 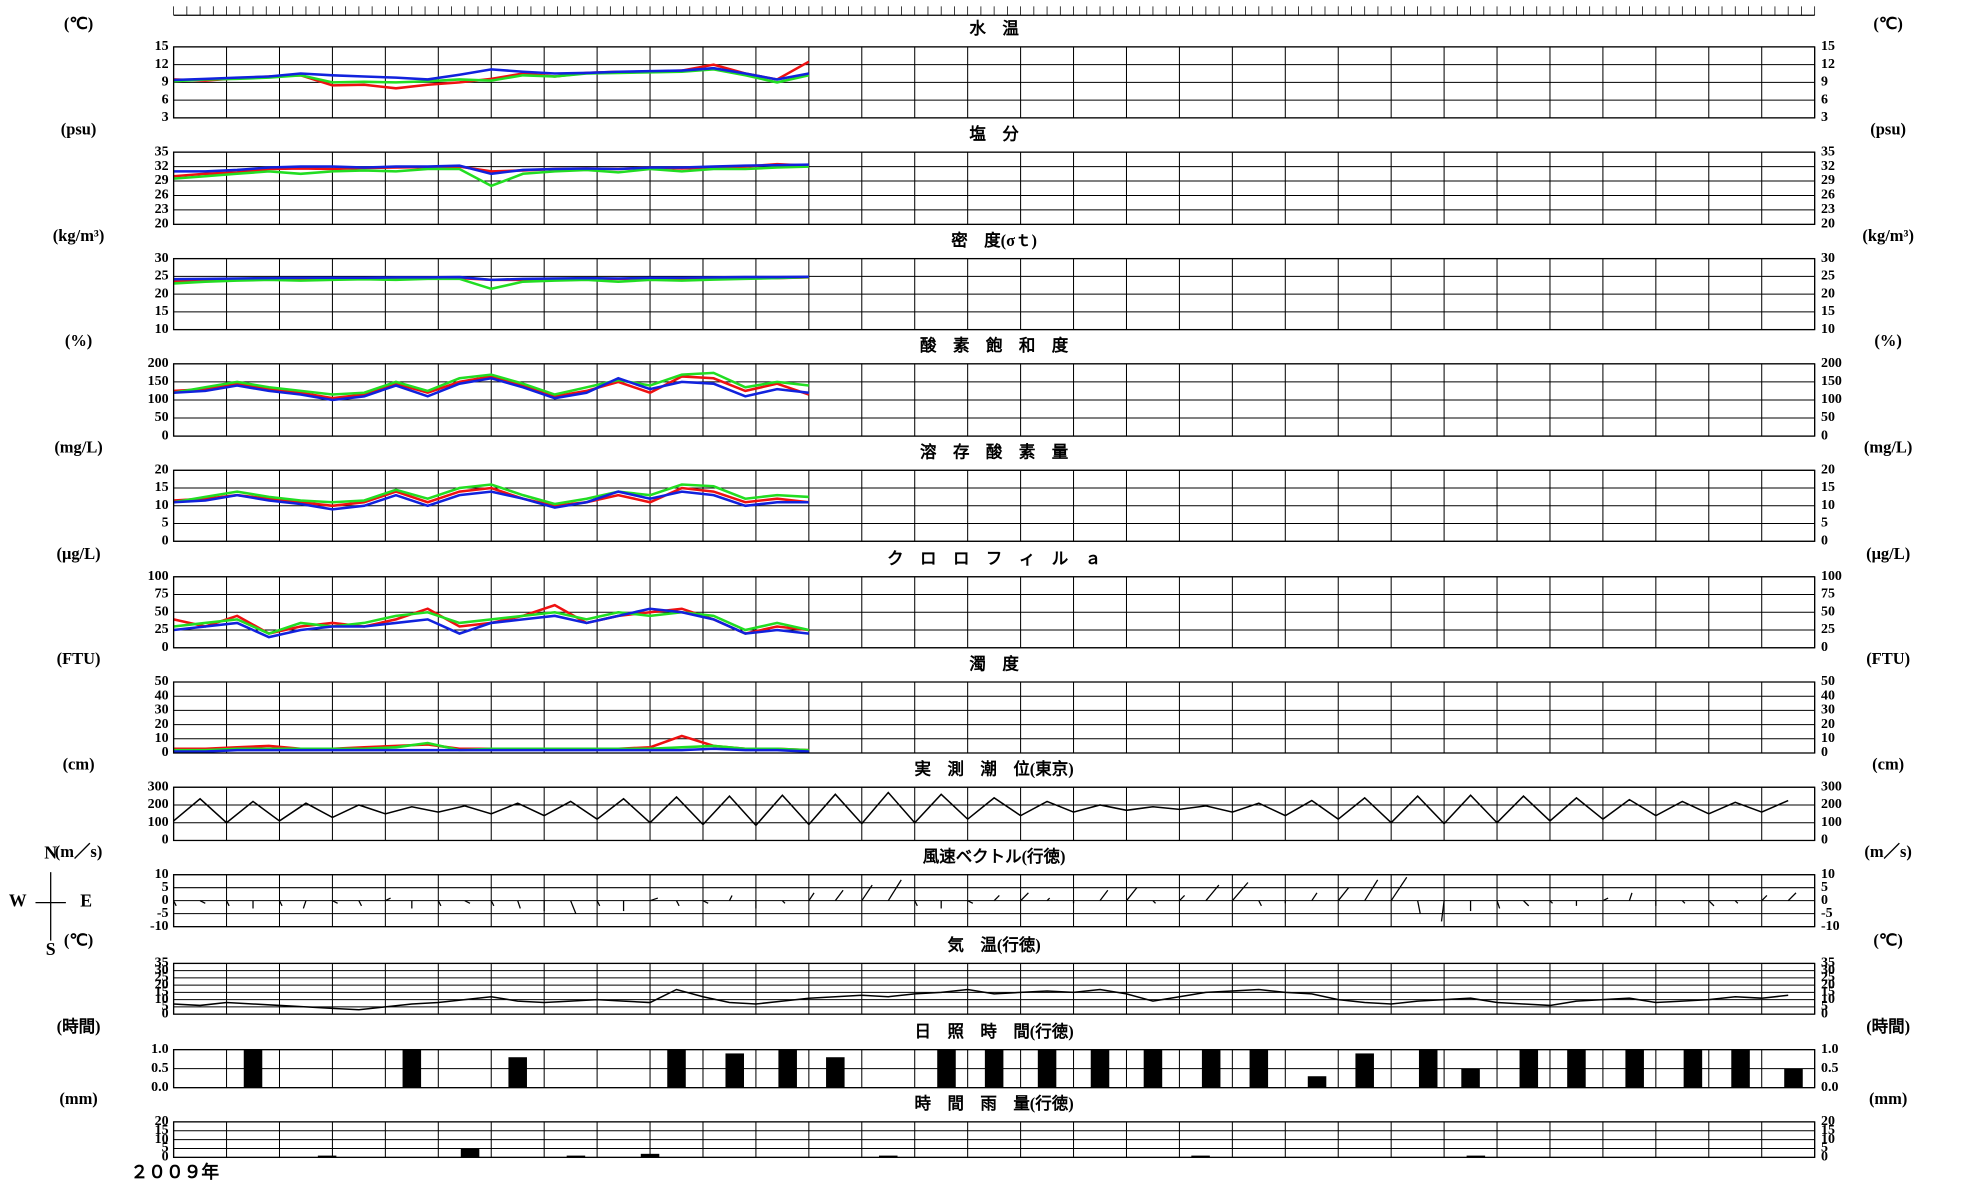 What do you see at coordinates (1888, 447) in the screenshot?
I see `unit-right: (mg/L)` at bounding box center [1888, 447].